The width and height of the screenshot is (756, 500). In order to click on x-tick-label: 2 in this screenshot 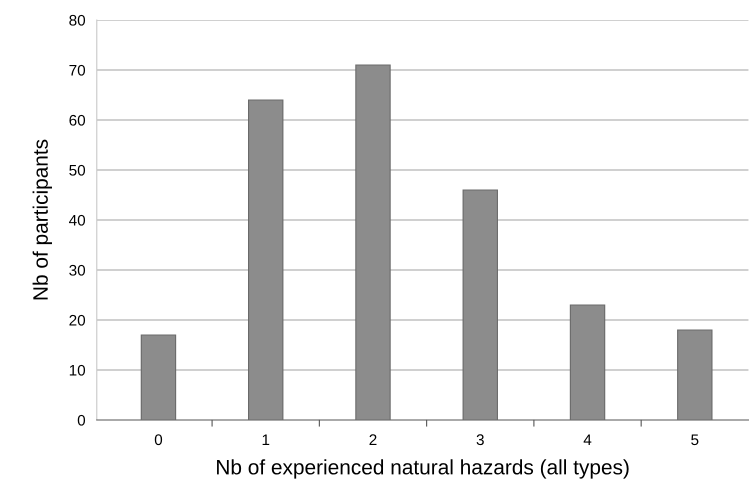, I will do `click(373, 439)`.